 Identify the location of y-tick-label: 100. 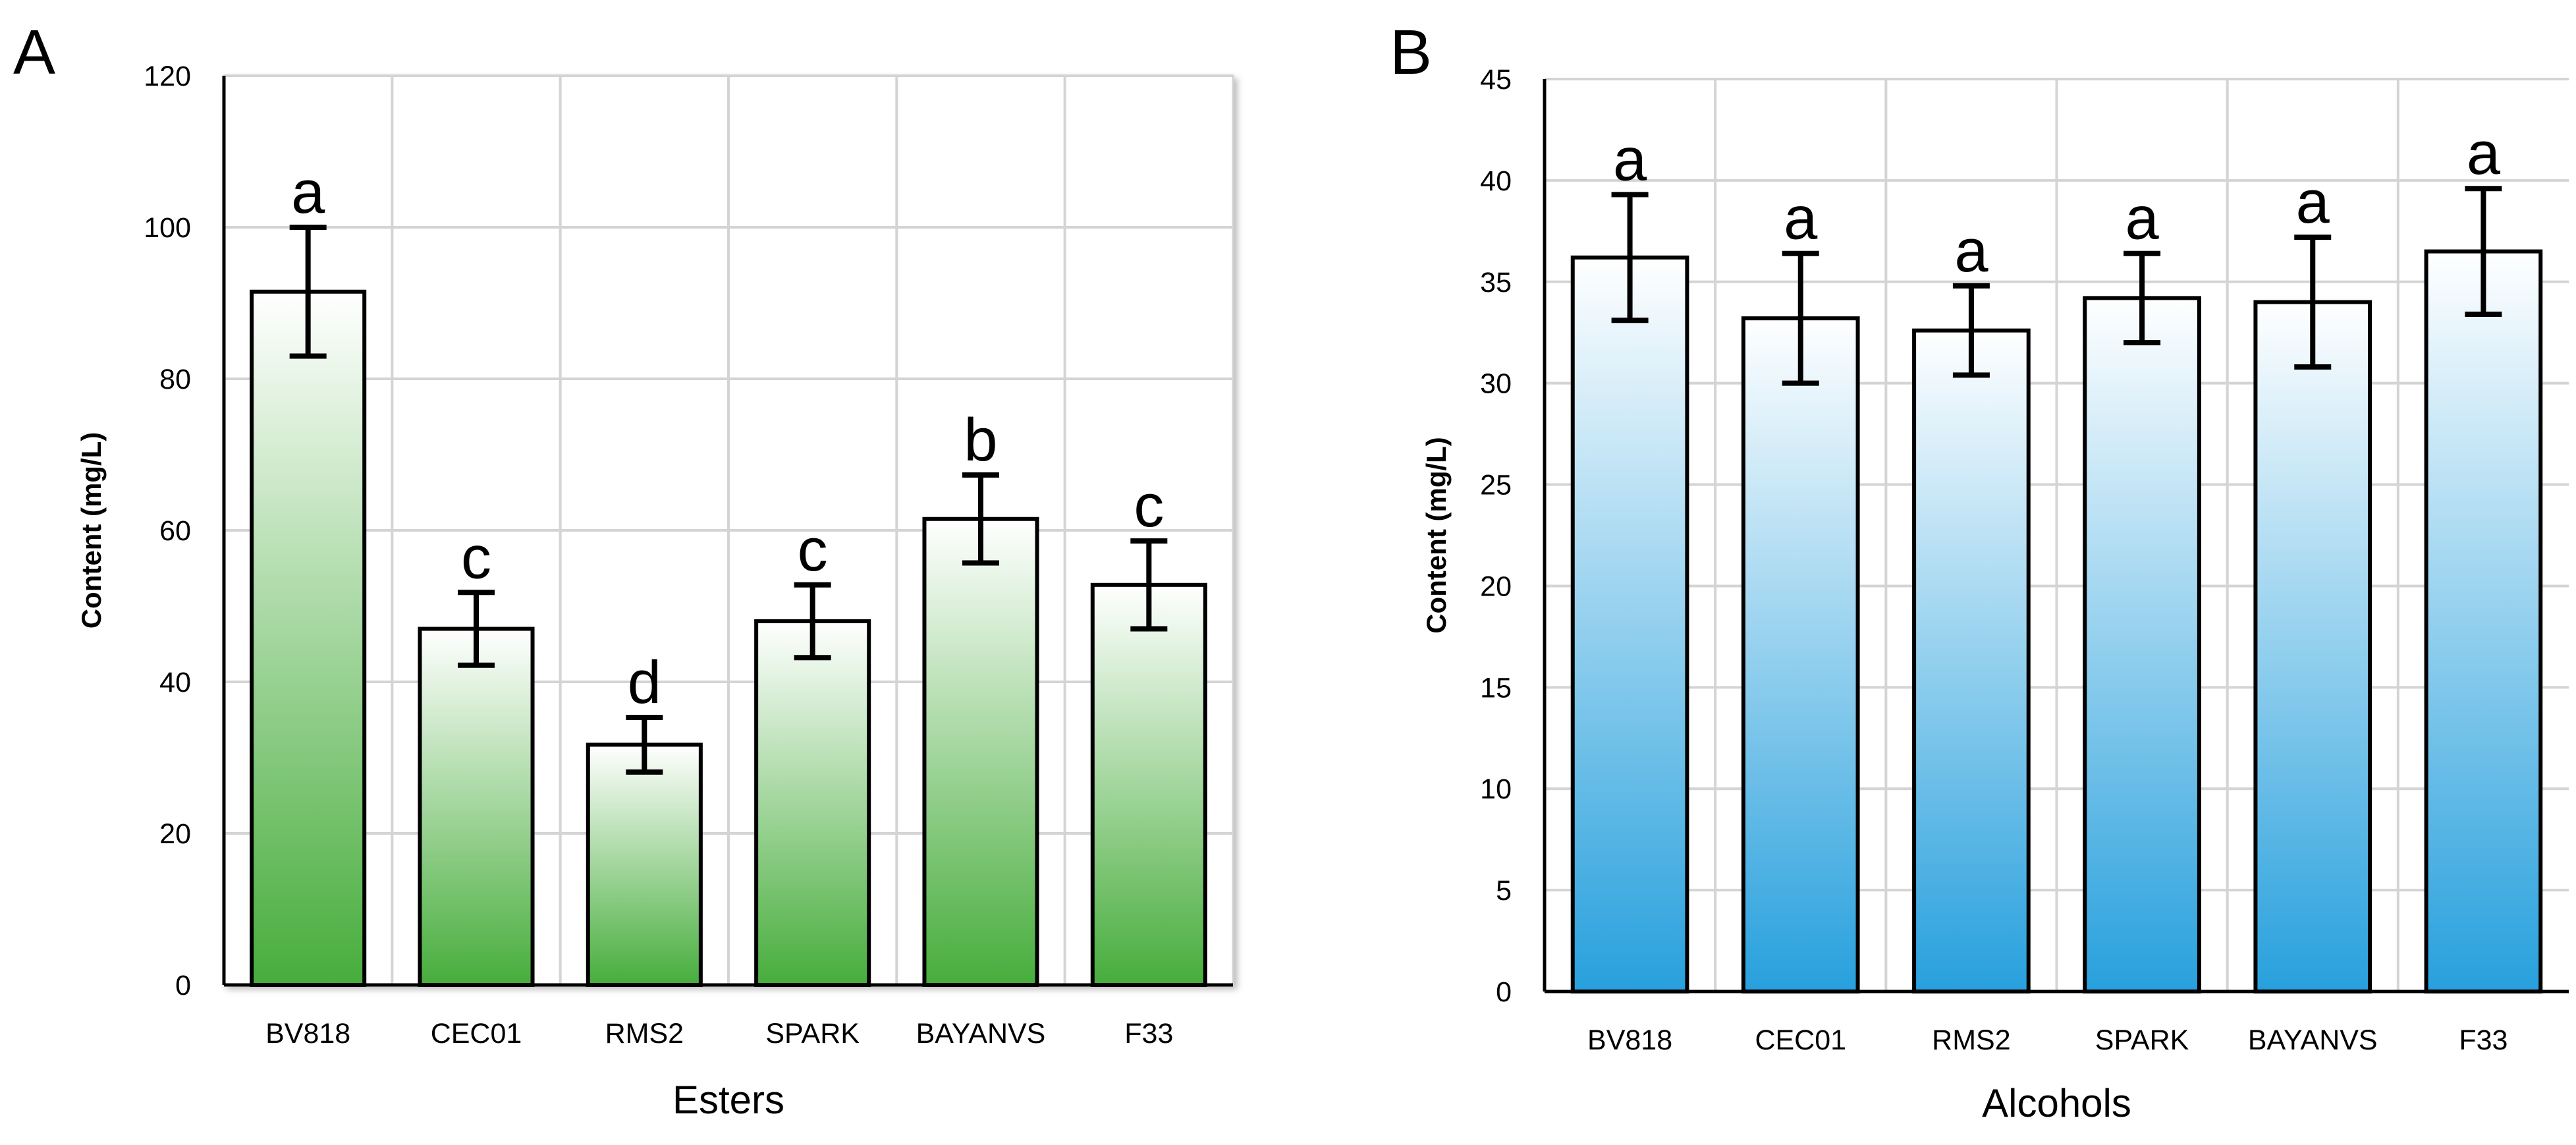
(167, 228).